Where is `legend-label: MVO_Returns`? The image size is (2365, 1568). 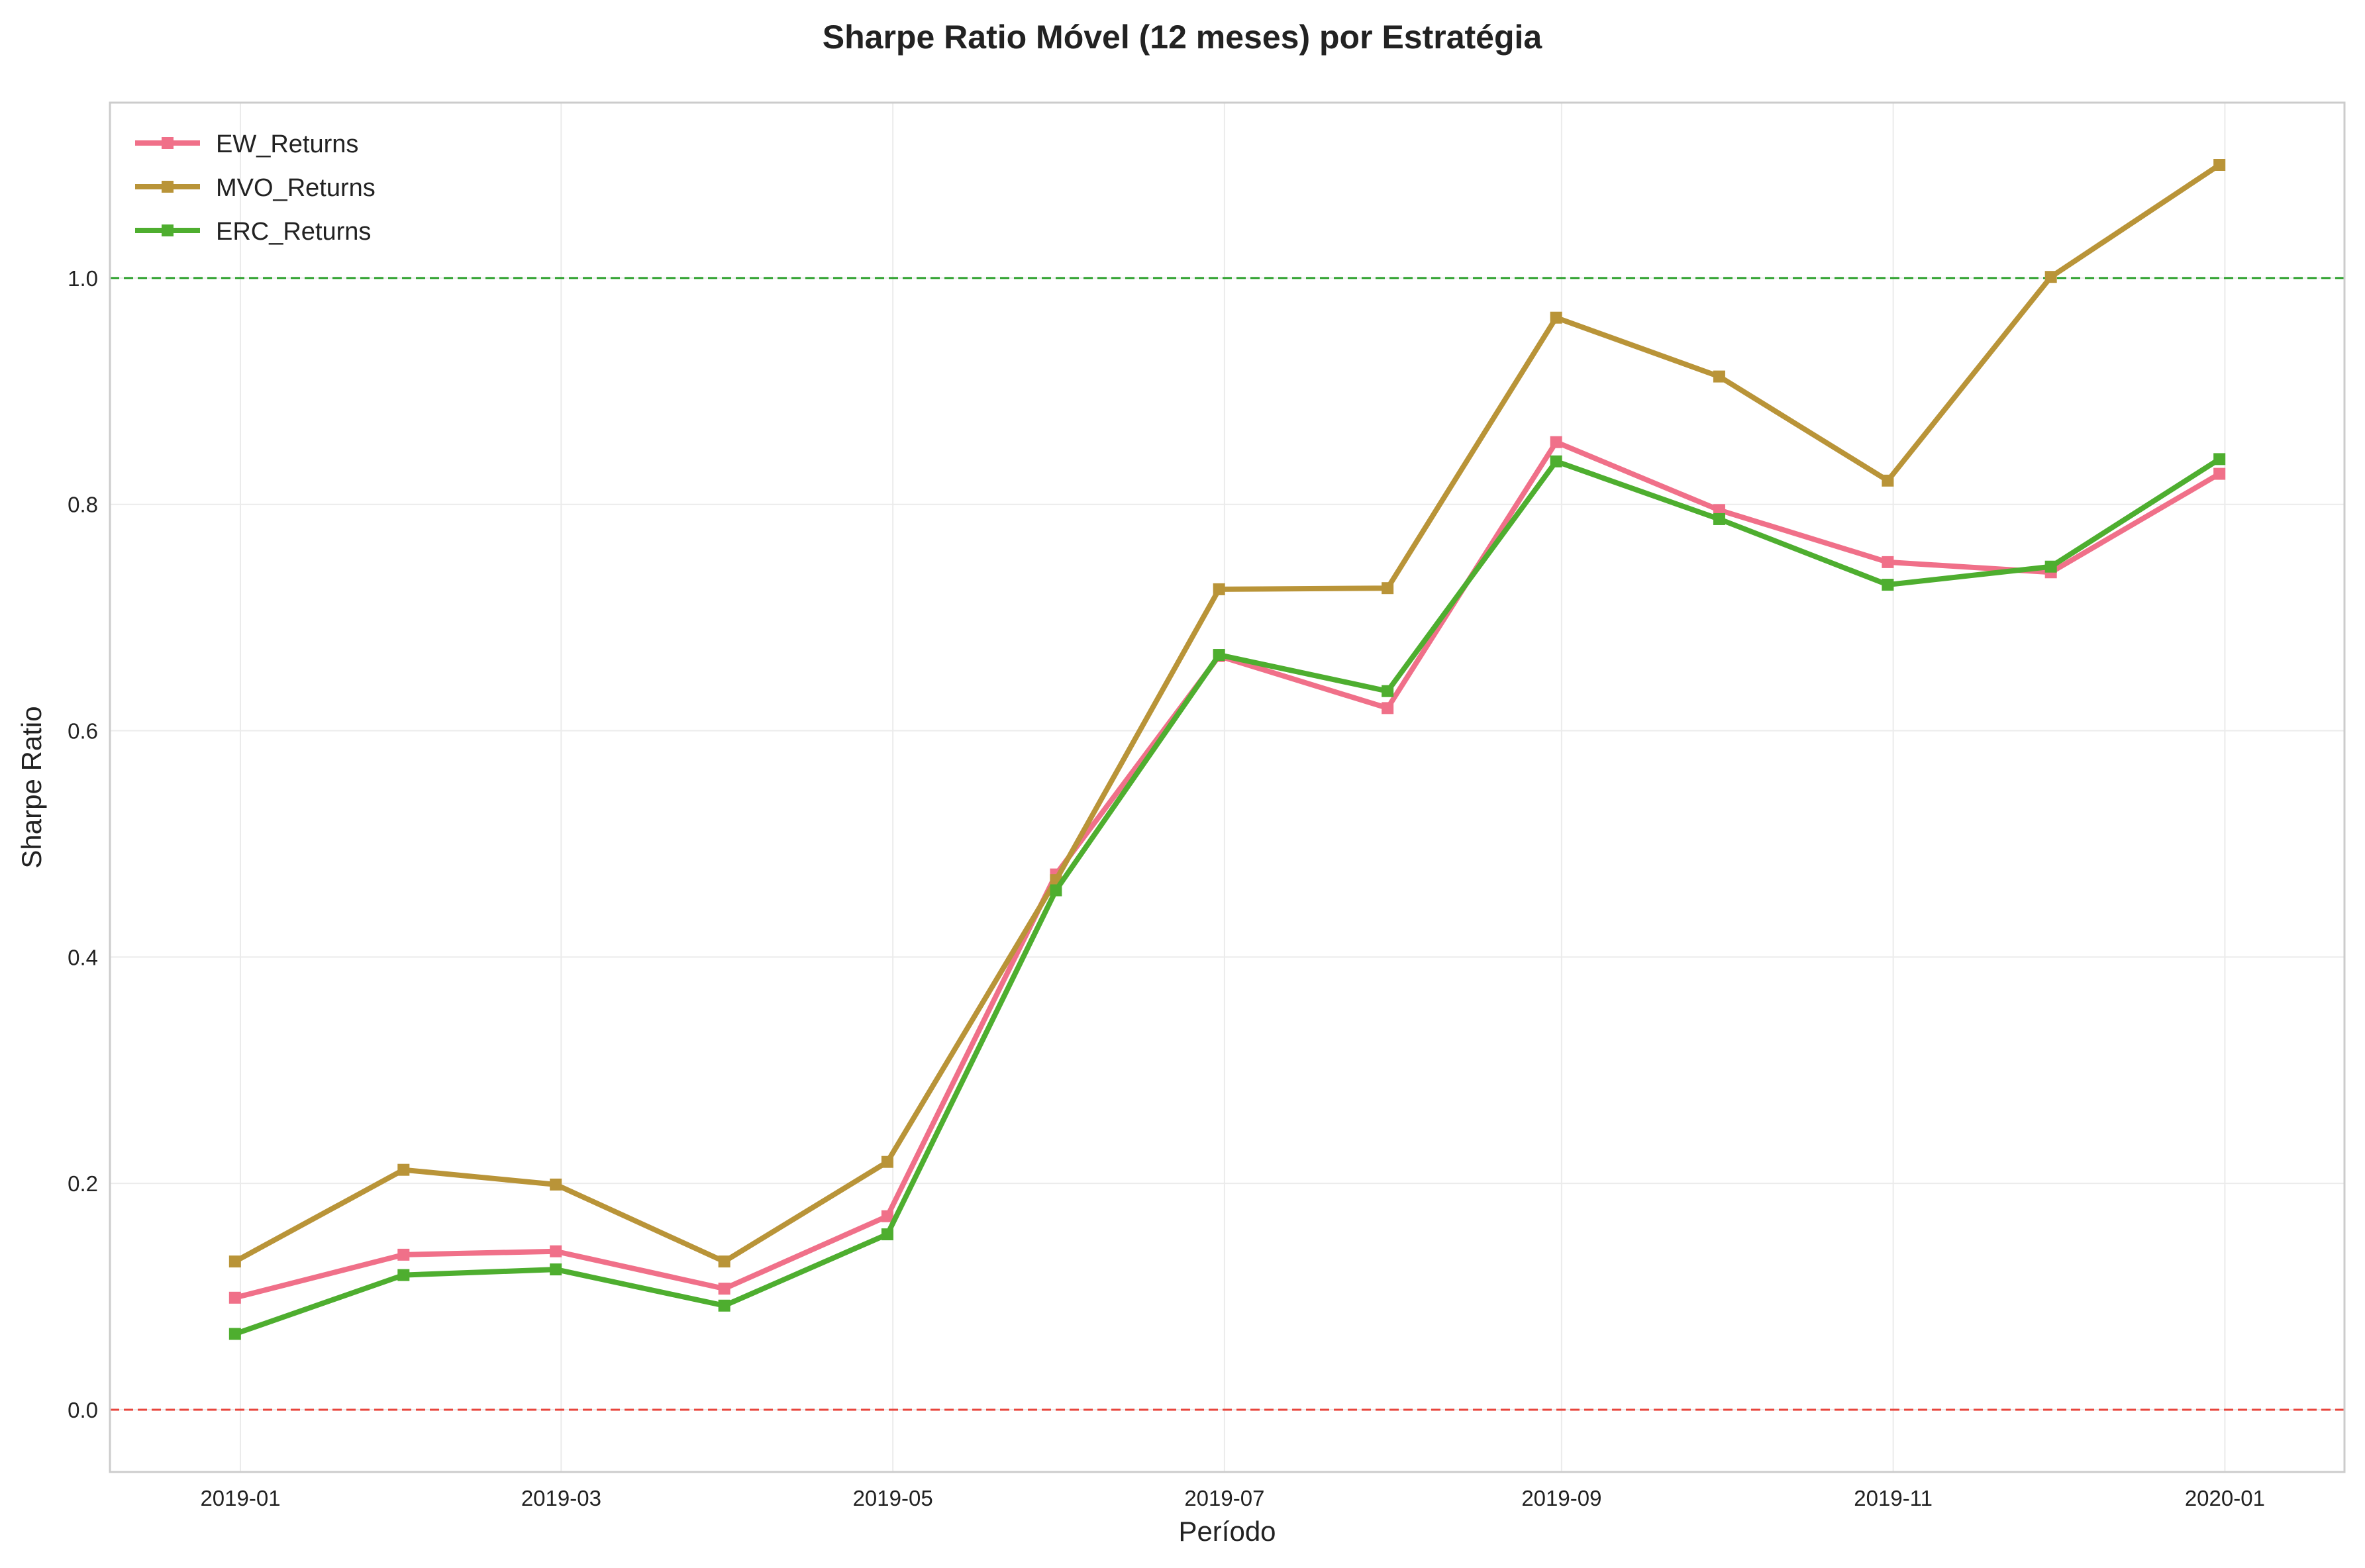 legend-label: MVO_Returns is located at coordinates (296, 188).